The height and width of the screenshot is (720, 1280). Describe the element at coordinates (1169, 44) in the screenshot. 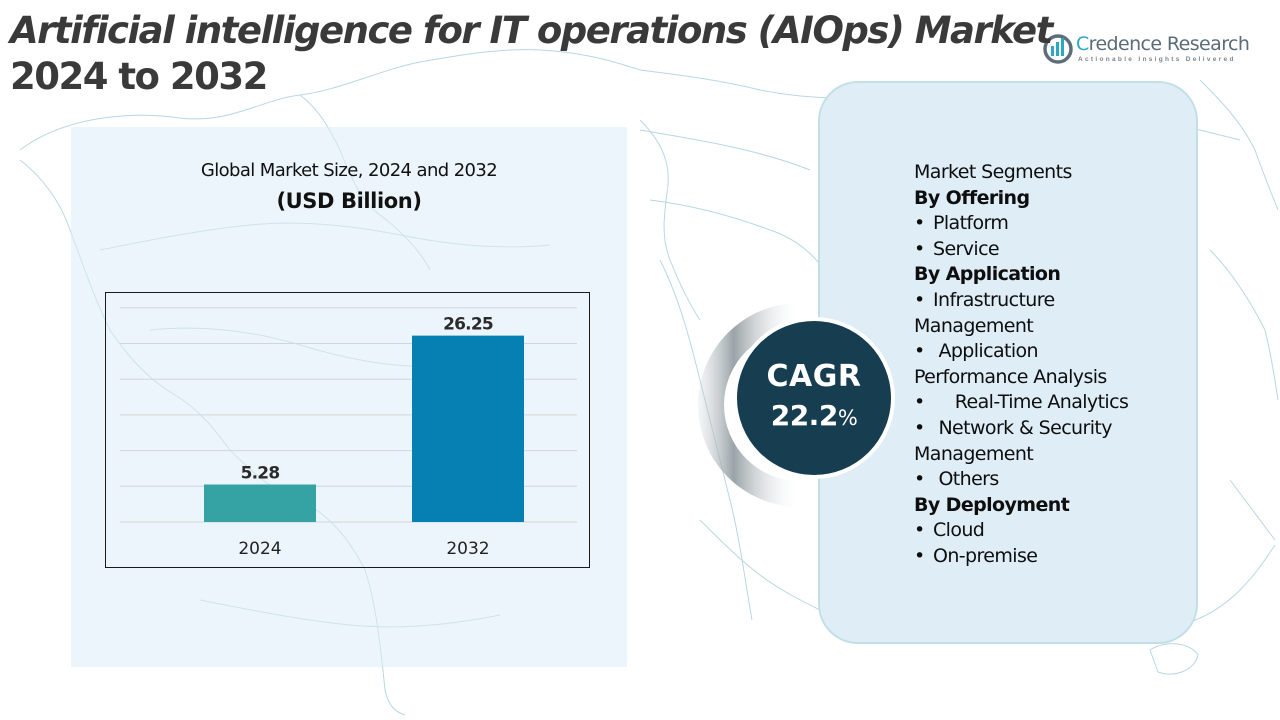

I see `logo-name-rest: redence Research` at that location.